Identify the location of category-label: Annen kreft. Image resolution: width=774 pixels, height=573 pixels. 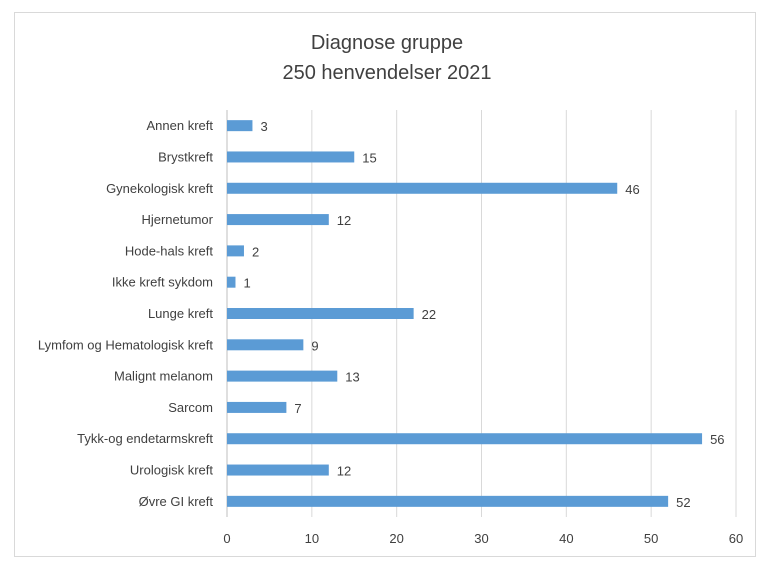
(180, 125).